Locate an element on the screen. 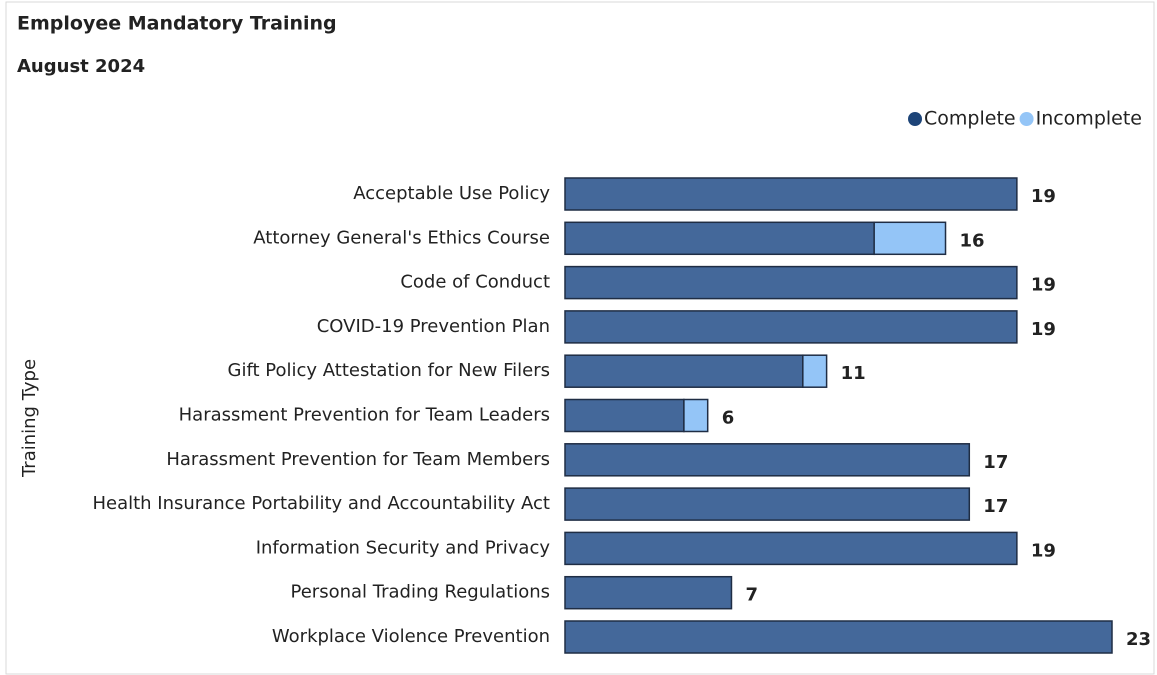 This screenshot has width=1157, height=675. chart-subtitle: August 2024 is located at coordinates (81, 66).